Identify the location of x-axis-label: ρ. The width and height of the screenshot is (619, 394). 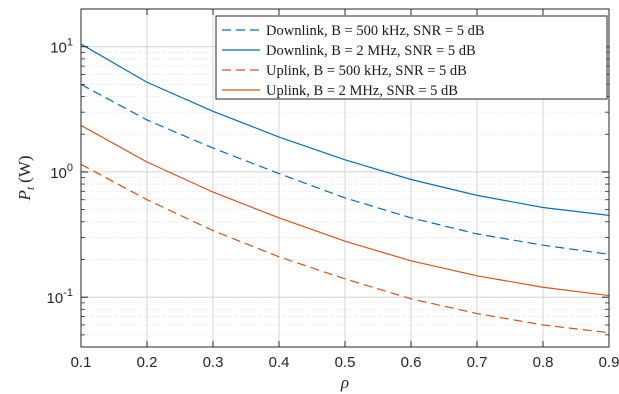
(344, 382).